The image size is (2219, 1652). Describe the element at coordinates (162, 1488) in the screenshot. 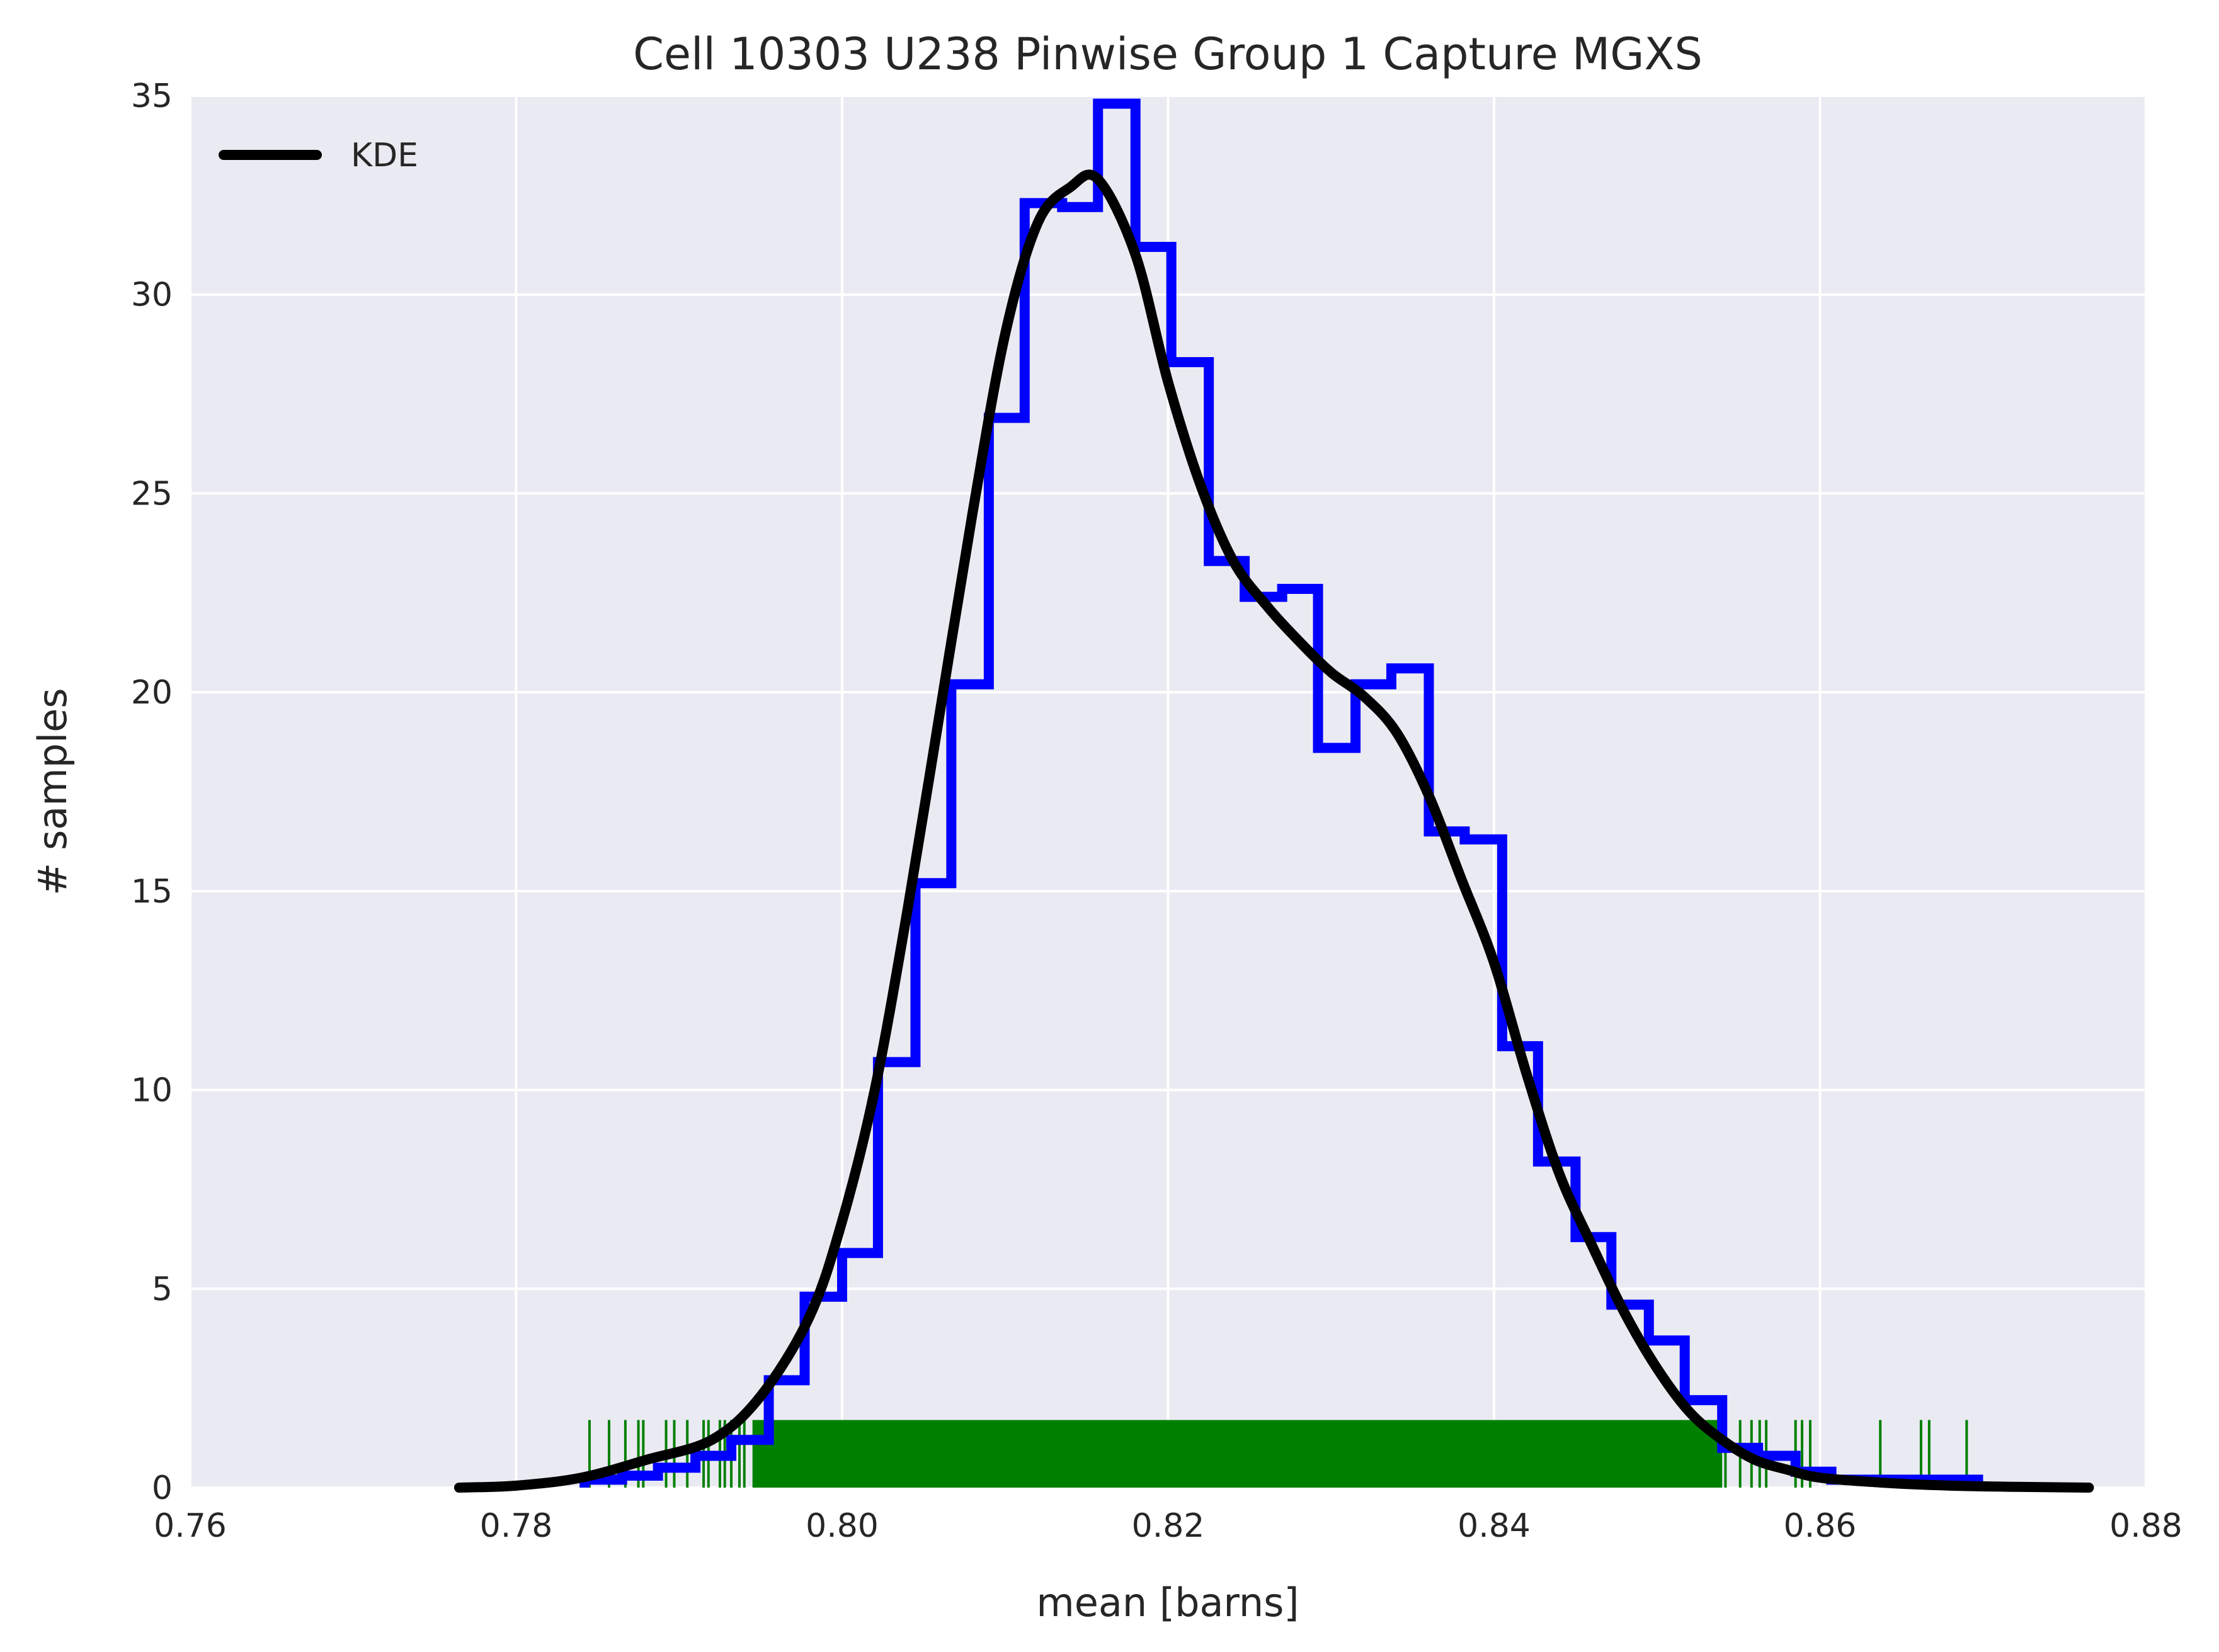

I see `y-tick-label: 0` at that location.